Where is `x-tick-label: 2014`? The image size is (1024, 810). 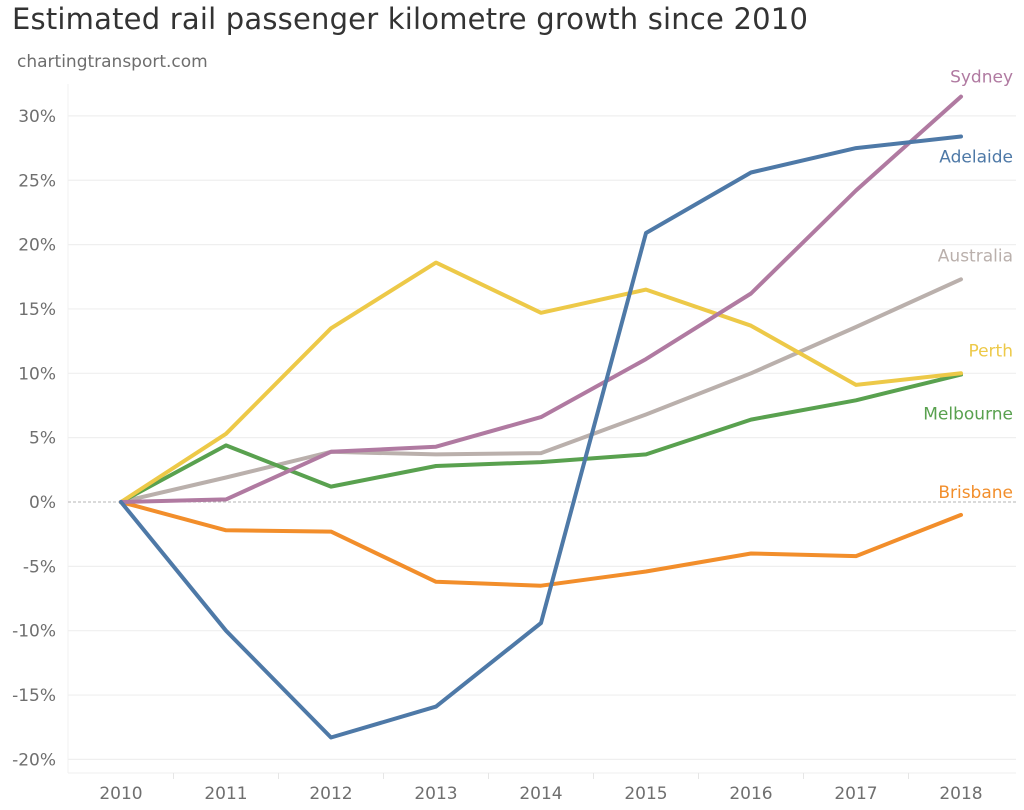
x-tick-label: 2014 is located at coordinates (540, 794).